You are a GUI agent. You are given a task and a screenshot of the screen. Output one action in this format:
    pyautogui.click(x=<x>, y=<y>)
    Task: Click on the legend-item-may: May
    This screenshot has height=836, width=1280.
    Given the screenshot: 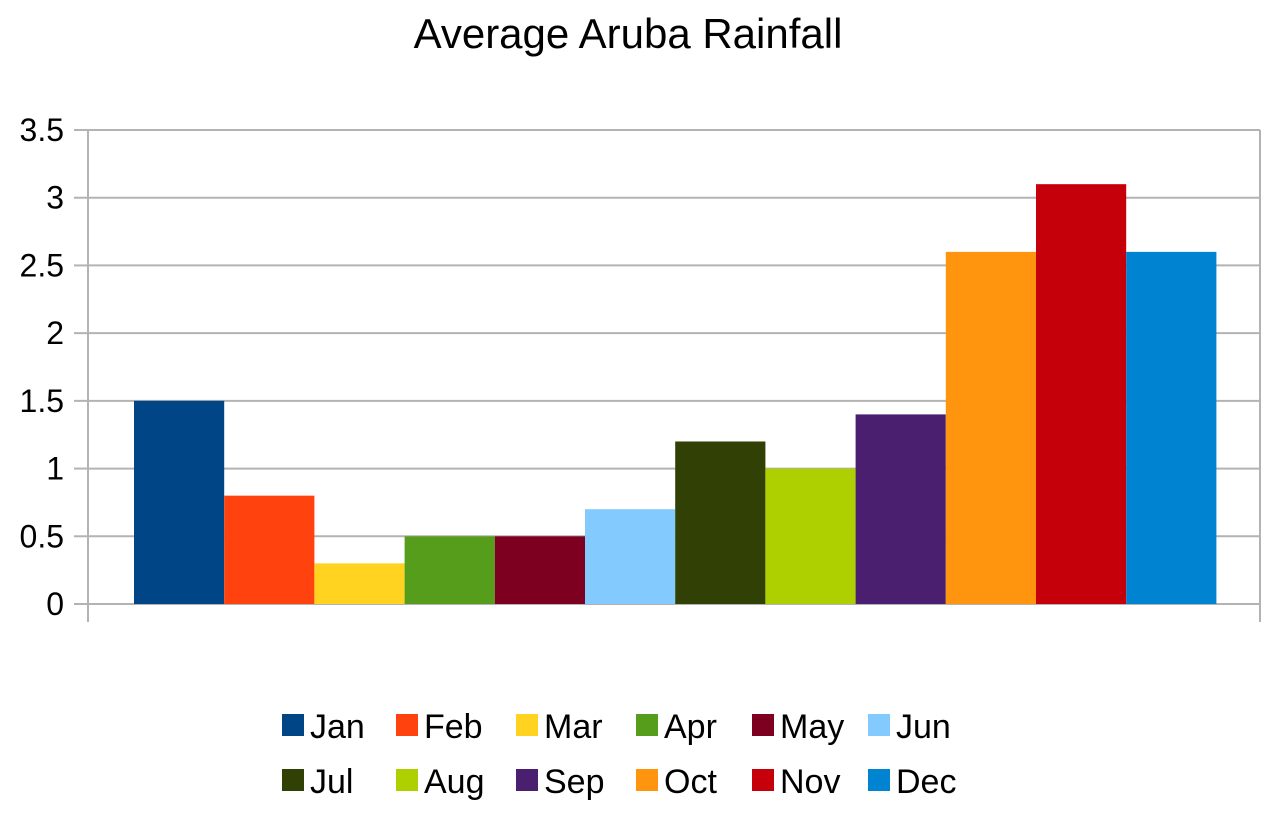 What is the action you would take?
    pyautogui.click(x=798, y=727)
    